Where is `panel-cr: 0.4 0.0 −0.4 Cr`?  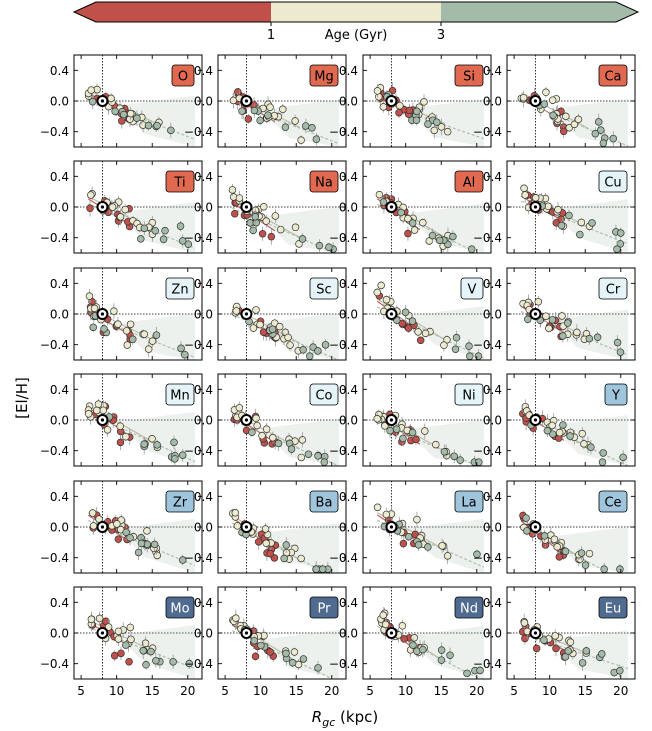 panel-cr: 0.4 0.0 −0.4 Cr is located at coordinates (554, 314).